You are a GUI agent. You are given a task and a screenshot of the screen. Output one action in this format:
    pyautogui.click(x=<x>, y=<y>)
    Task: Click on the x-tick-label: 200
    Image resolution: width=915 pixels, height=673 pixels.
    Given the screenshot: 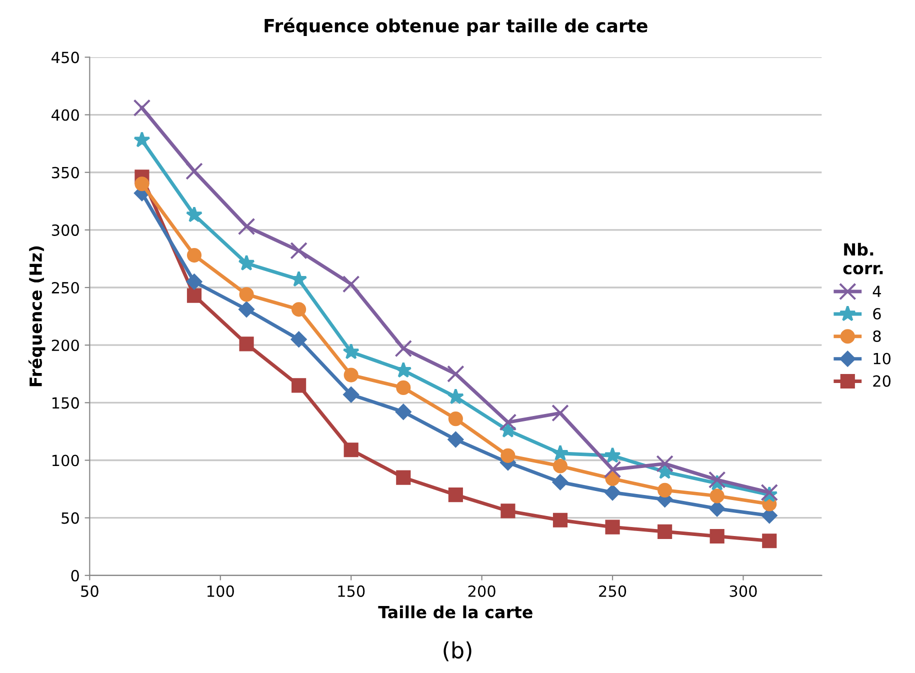 What is the action you would take?
    pyautogui.click(x=482, y=591)
    